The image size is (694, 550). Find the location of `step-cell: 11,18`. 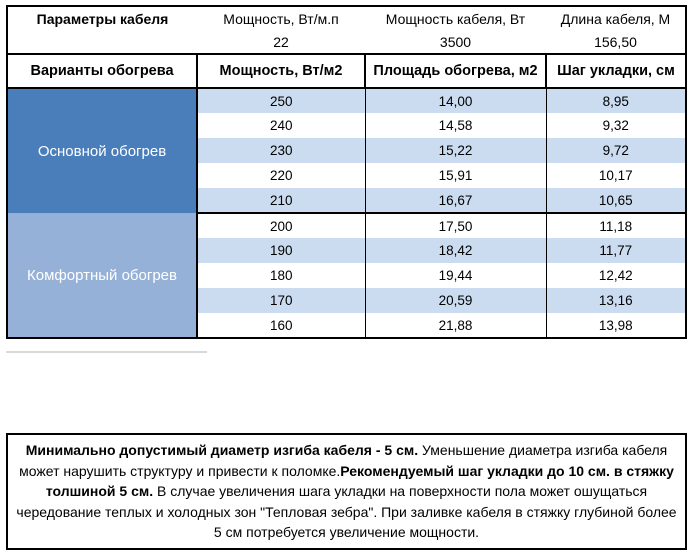

step-cell: 11,18 is located at coordinates (616, 225).